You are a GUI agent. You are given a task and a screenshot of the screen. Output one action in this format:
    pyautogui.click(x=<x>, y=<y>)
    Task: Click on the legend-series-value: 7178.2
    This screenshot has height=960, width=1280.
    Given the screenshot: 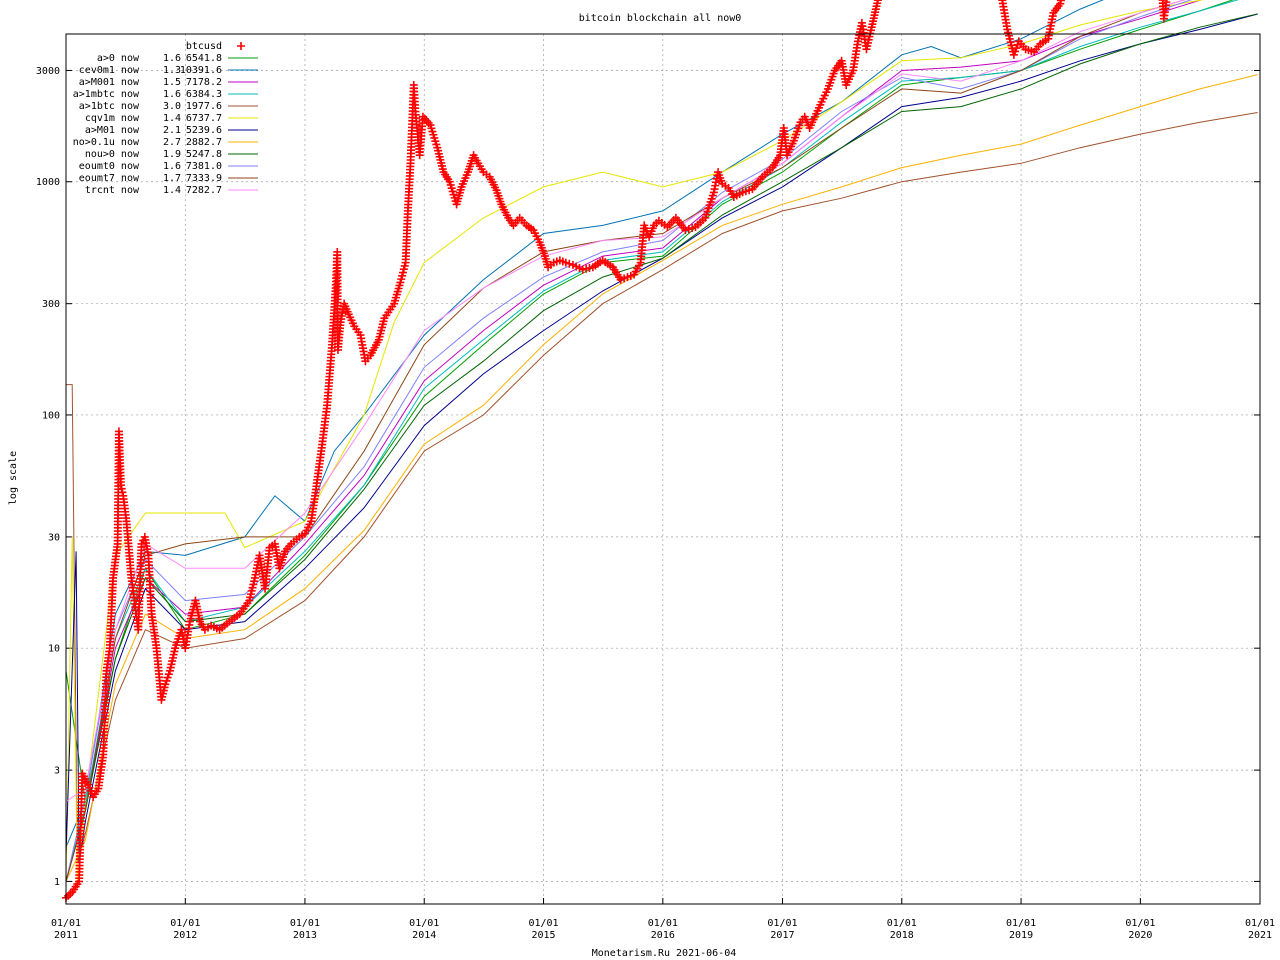 What is the action you would take?
    pyautogui.click(x=204, y=82)
    